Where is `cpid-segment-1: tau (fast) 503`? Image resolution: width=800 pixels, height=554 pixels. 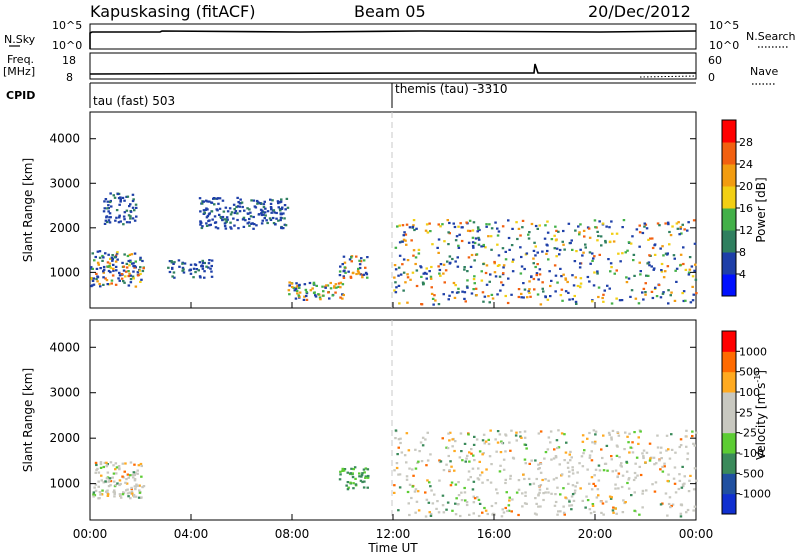 cpid-segment-1: tau (fast) 503 is located at coordinates (134, 101).